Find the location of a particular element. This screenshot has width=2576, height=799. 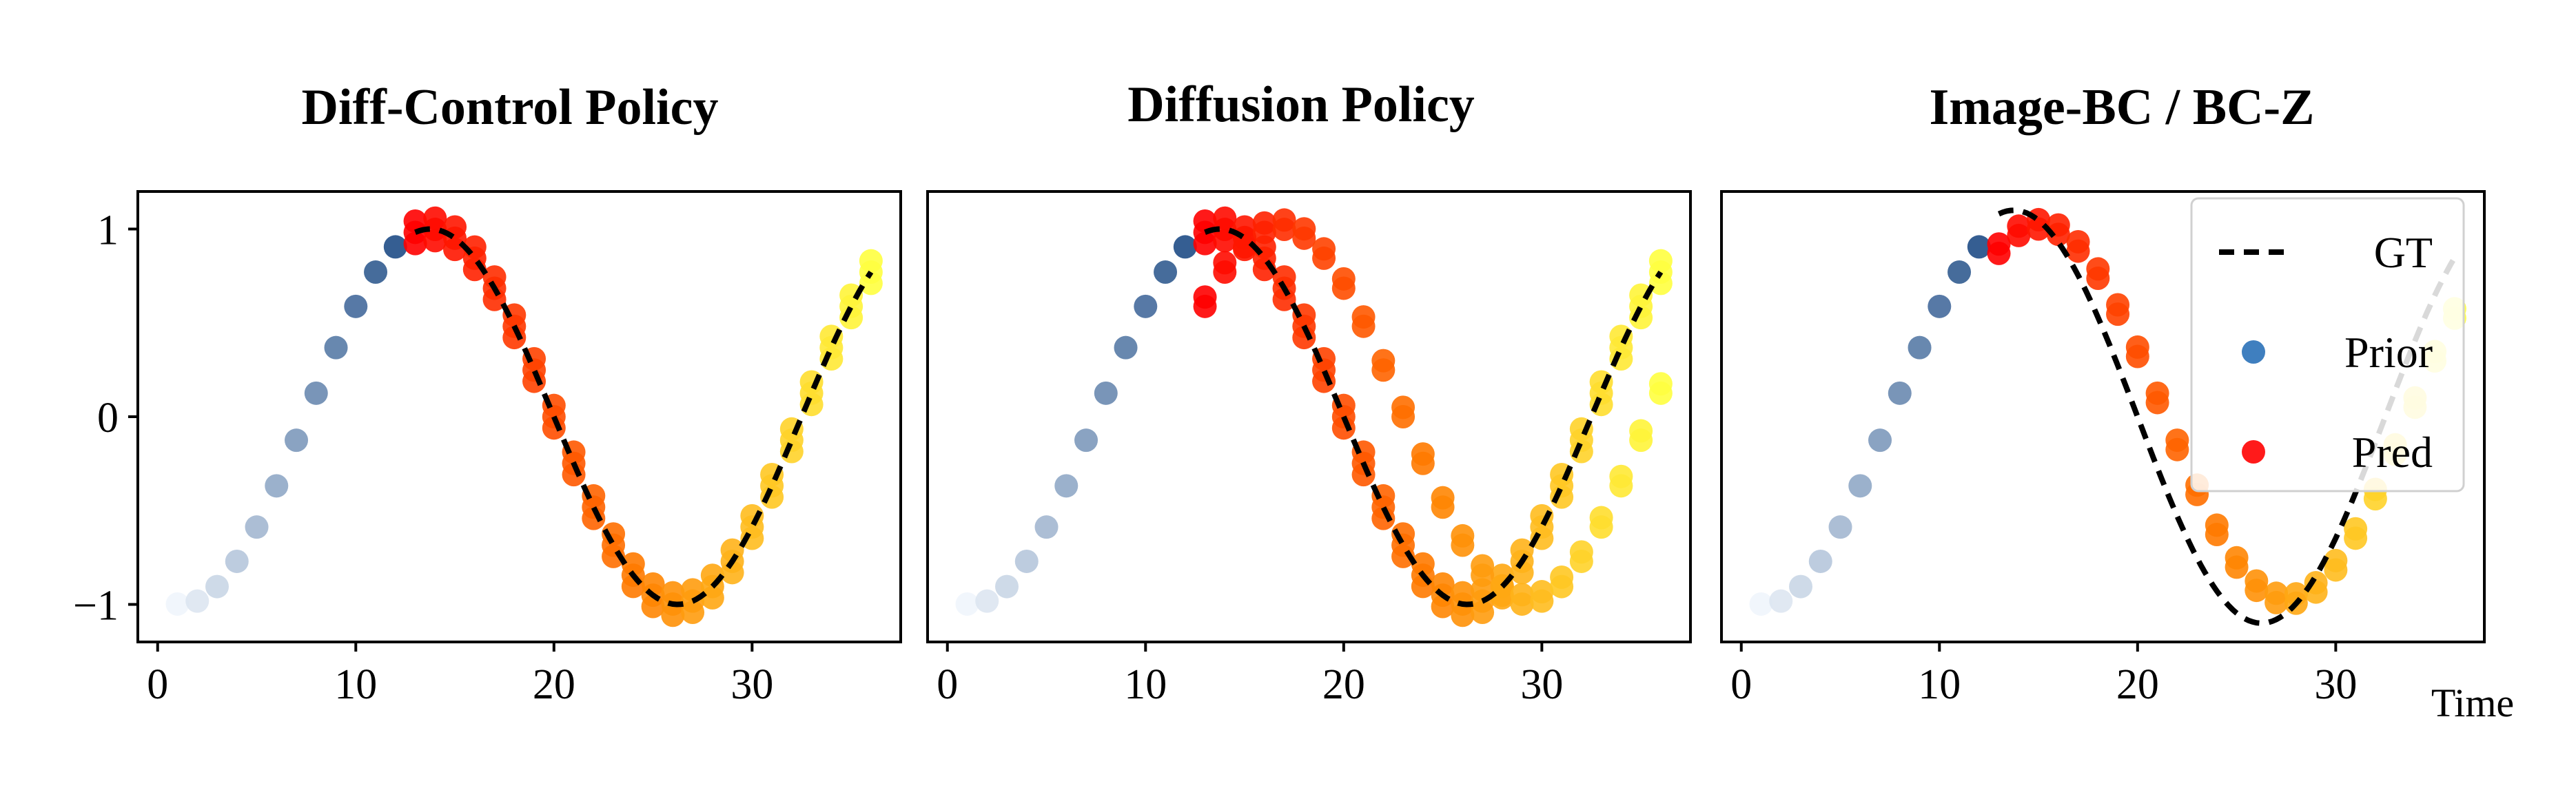

legend: GT Prior Pred is located at coordinates (2327, 344).